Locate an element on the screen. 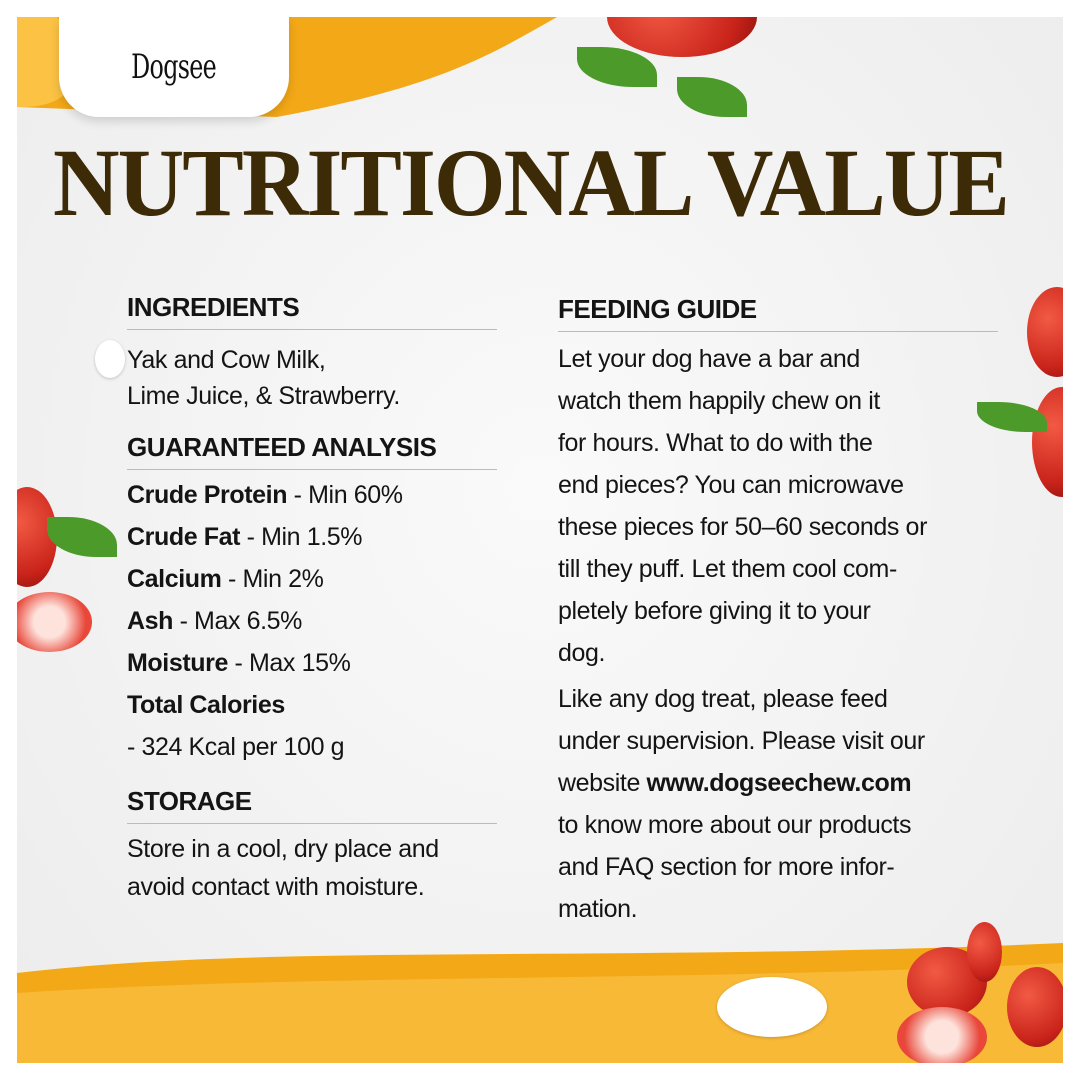 Image resolution: width=1080 pixels, height=1080 pixels. feeding-line: till they puff. Let them cool com- is located at coordinates (727, 569).